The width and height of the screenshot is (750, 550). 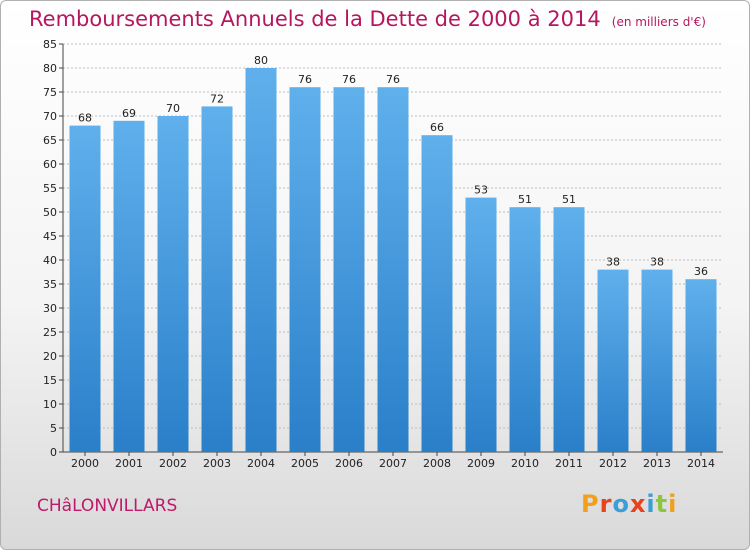 I want to click on x-tick-label: 2008, so click(x=437, y=463).